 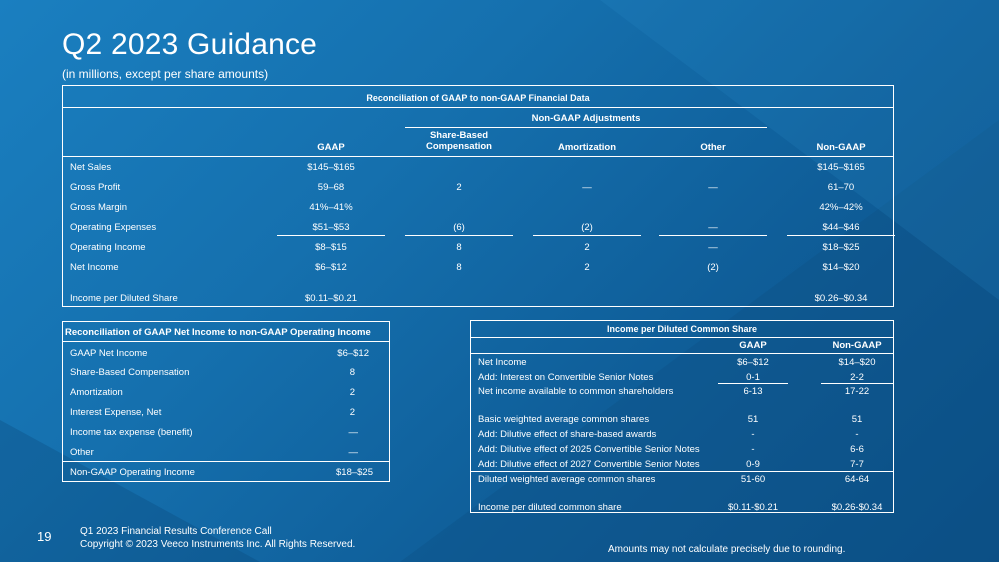 I want to click on col-header-other: Other, so click(x=713, y=147).